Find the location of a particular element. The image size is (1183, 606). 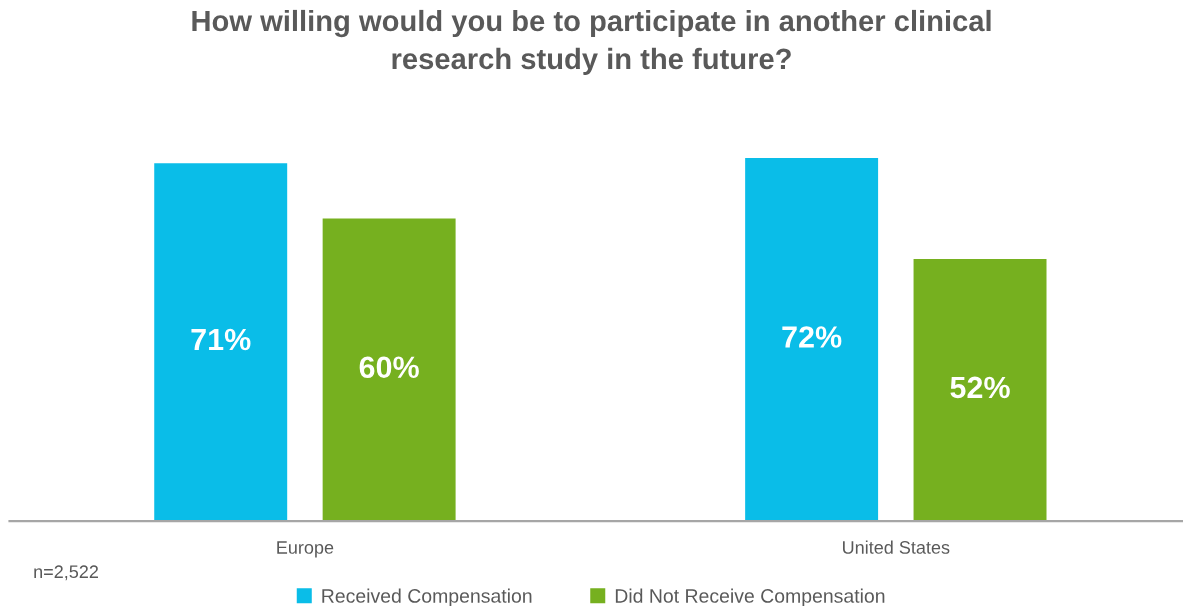

data-label: 71% is located at coordinates (221, 339).